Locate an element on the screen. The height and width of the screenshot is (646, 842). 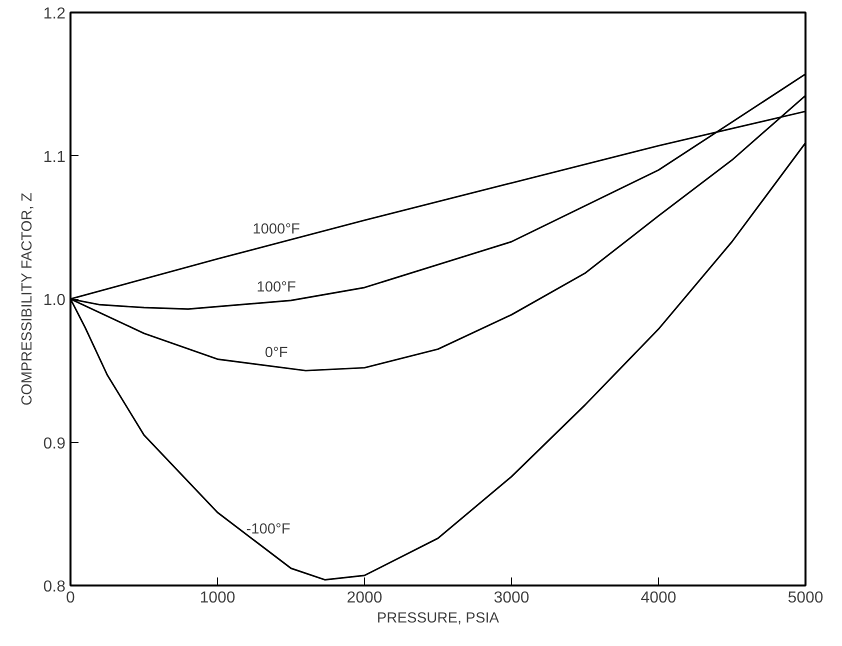
x-tick-label: 2000 is located at coordinates (364, 598).